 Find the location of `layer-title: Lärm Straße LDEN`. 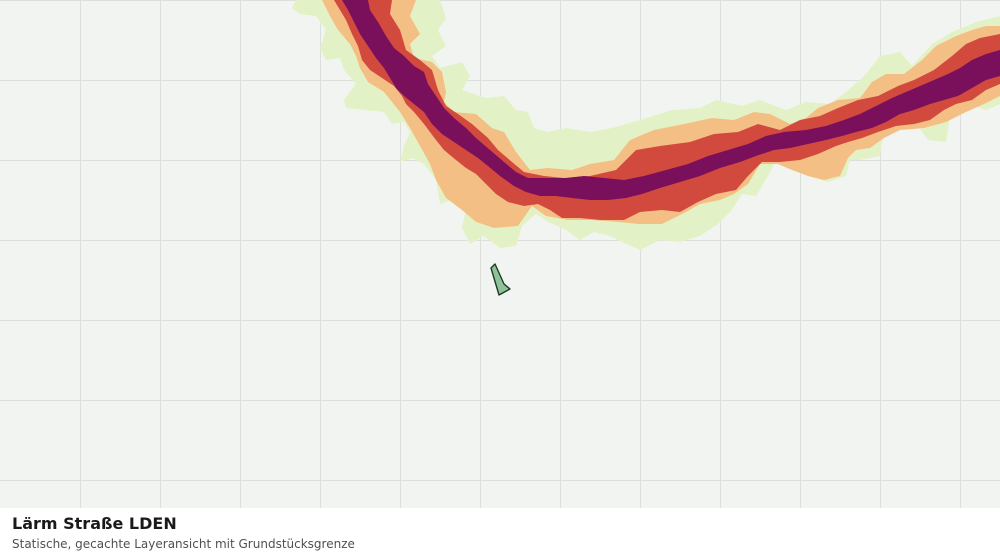

layer-title: Lärm Straße LDEN is located at coordinates (94, 523).